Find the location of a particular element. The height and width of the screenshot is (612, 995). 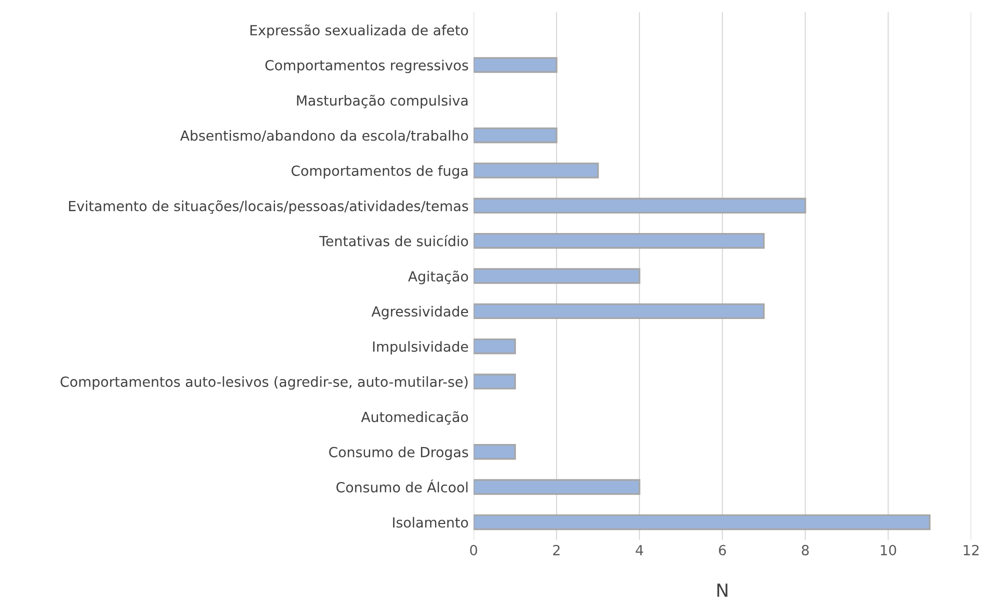

y-tick-label: Comportamentos de fuga is located at coordinates (380, 172).